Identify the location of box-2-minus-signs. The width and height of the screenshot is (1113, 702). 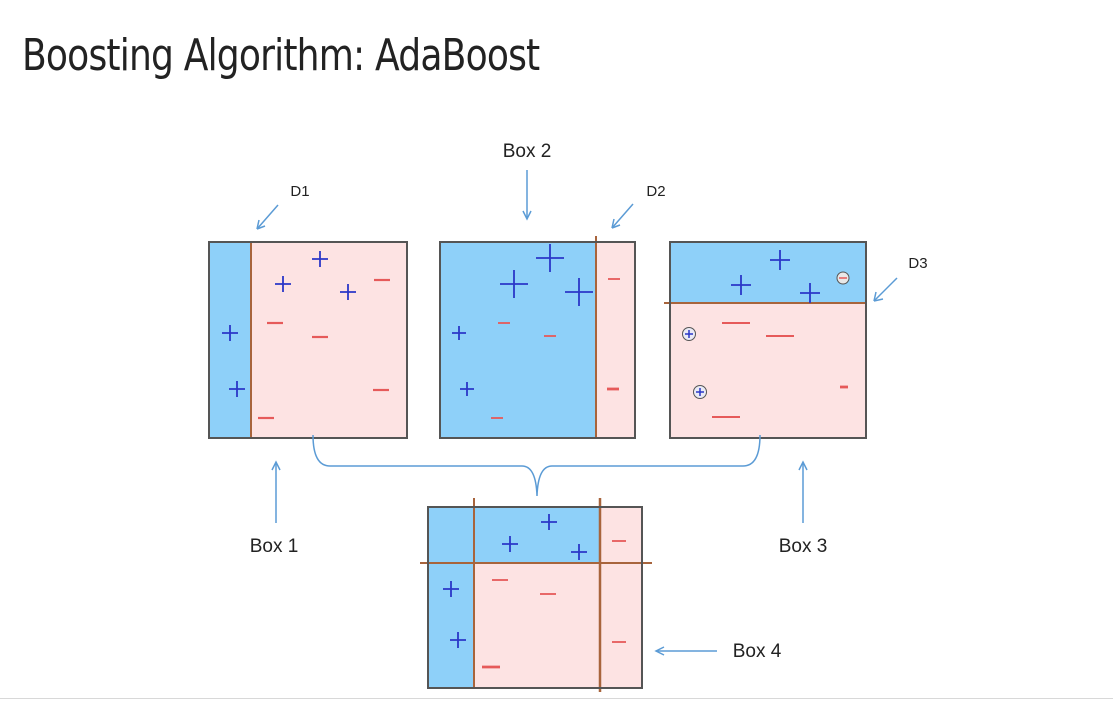
(555, 348).